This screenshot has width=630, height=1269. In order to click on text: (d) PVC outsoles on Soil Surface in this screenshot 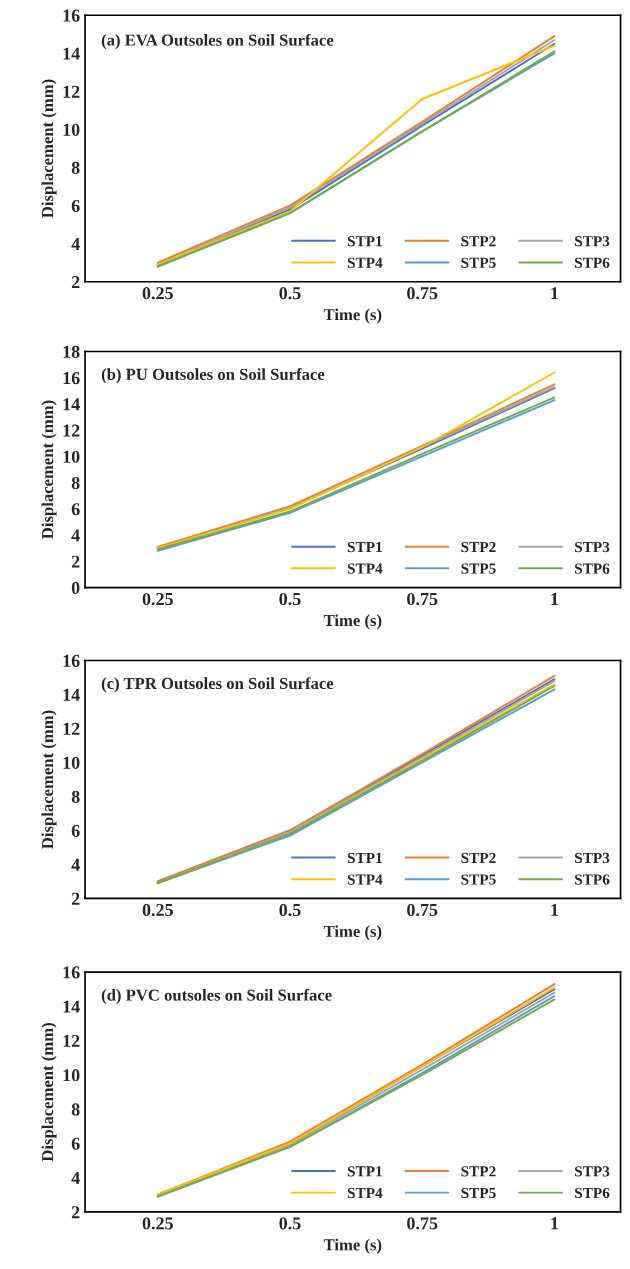, I will do `click(216, 996)`.